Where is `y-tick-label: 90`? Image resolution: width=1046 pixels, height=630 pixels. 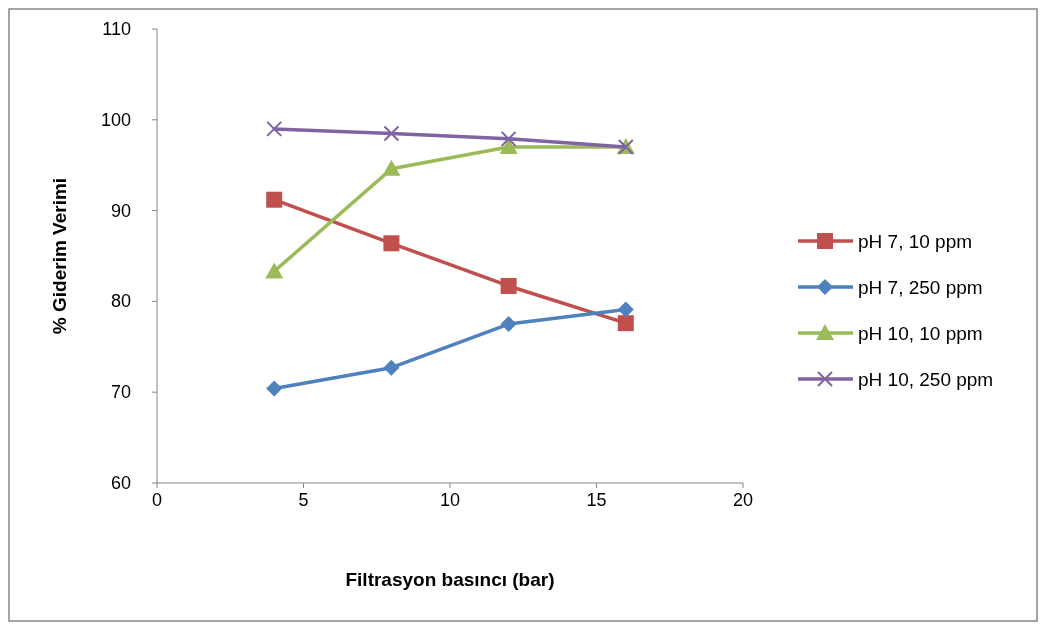
y-tick-label: 90 is located at coordinates (120, 210).